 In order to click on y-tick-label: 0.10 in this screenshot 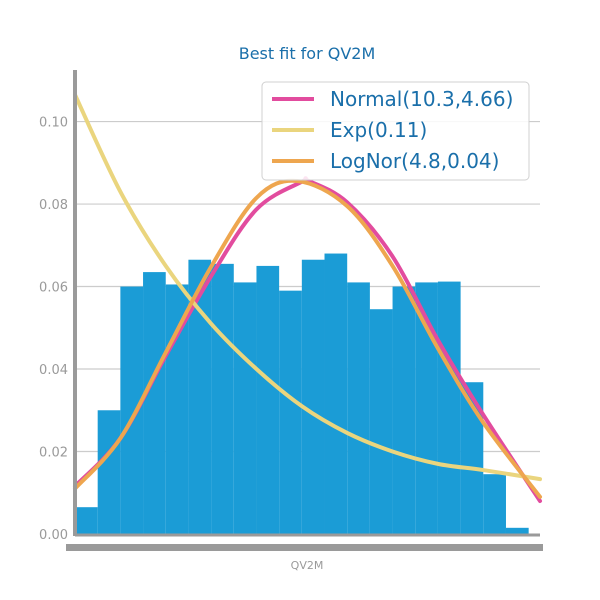, I will do `click(53, 123)`.